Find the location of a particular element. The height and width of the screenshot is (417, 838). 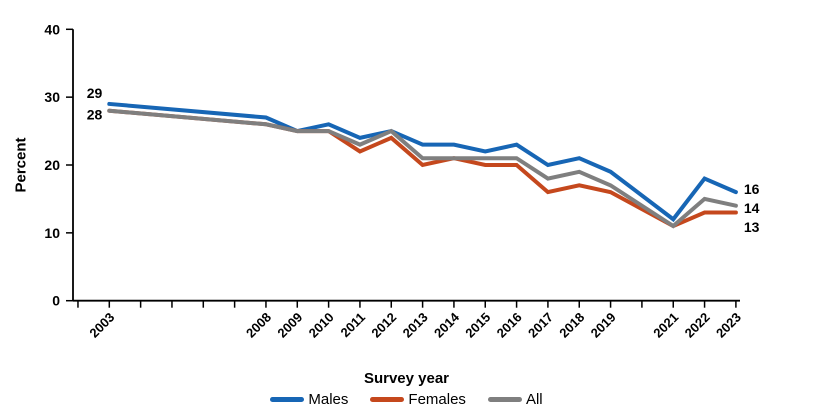

y-axis-title: Percent is located at coordinates (21, 165).